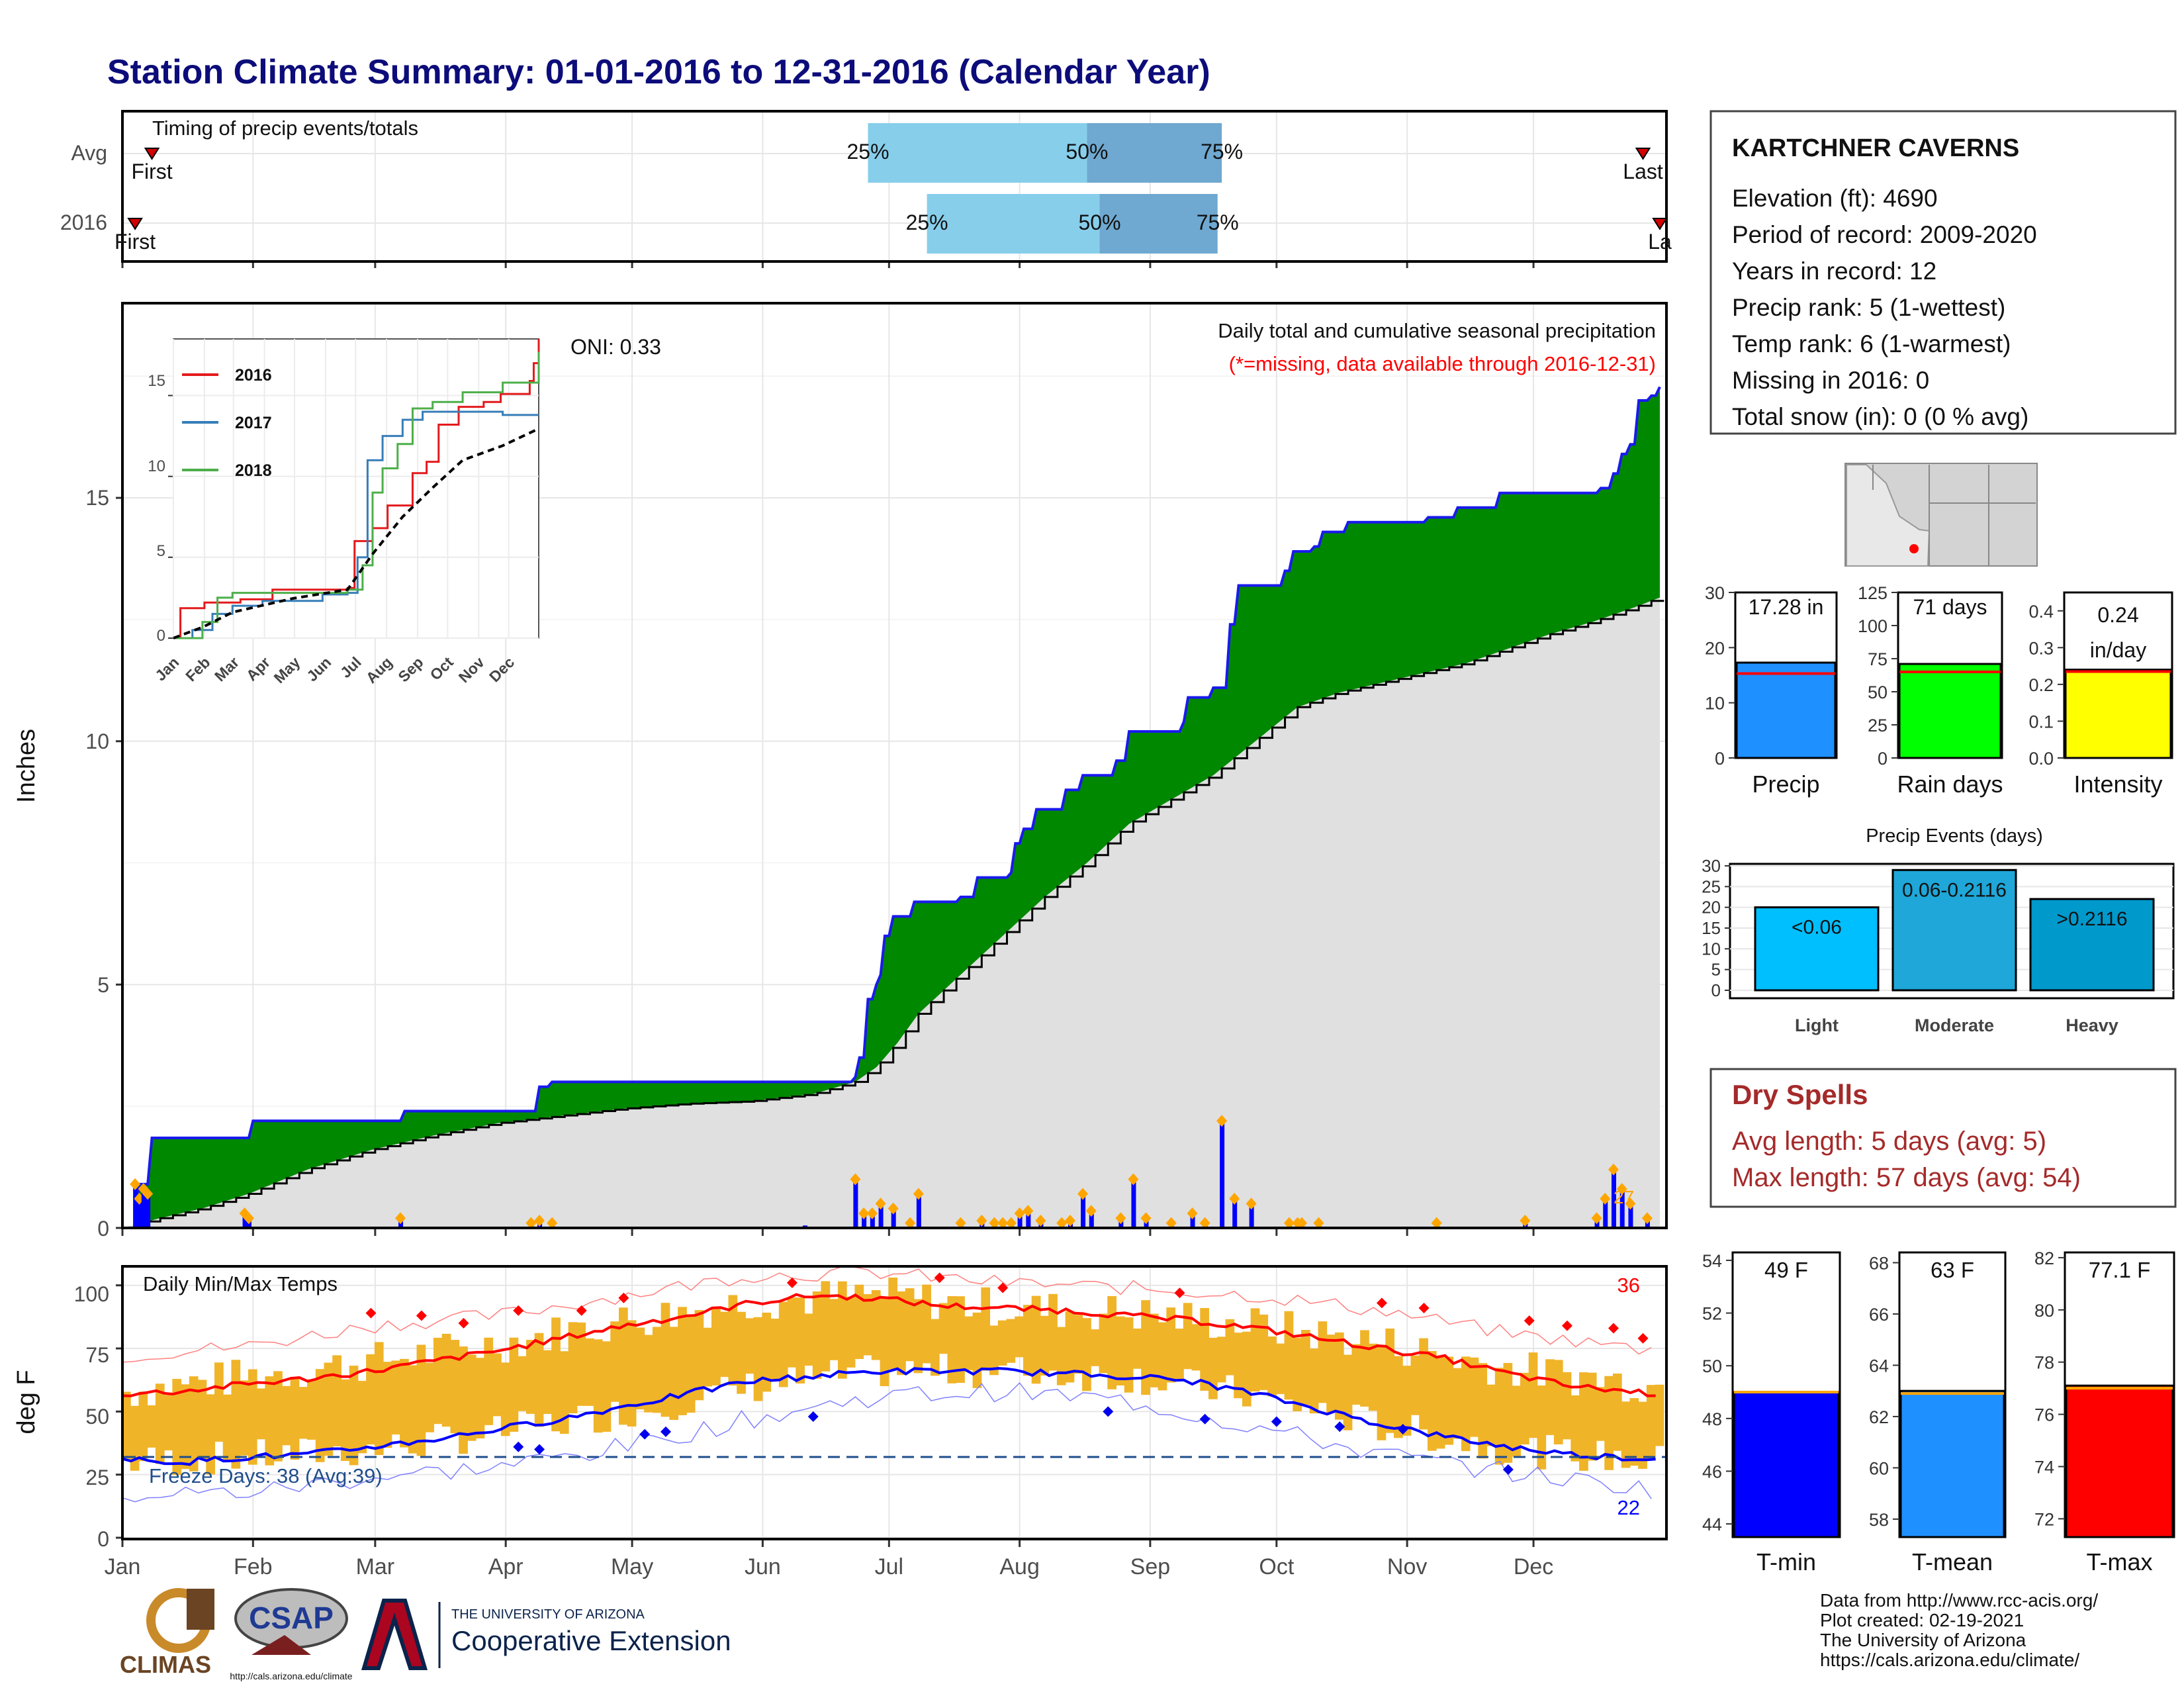 This screenshot has width=2184, height=1688. What do you see at coordinates (161, 636) in the screenshot?
I see `inset-y-tick-0: 0` at bounding box center [161, 636].